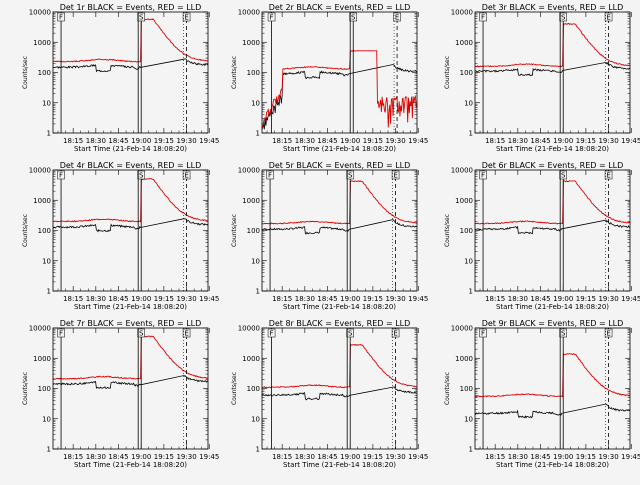  What do you see at coordinates (131, 7) in the screenshot?
I see `panel-title: Det 1r BLACK = Events, RED = LLD` at bounding box center [131, 7].